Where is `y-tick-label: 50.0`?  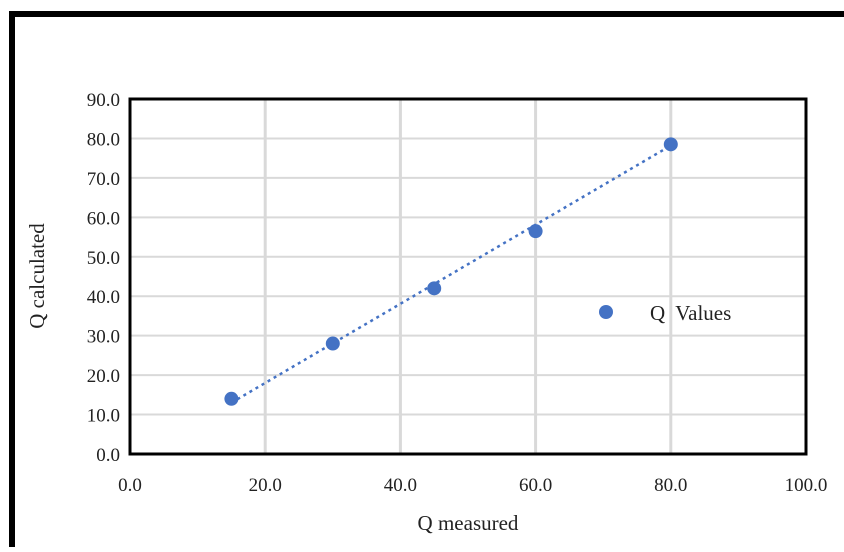
y-tick-label: 50.0 is located at coordinates (103, 258).